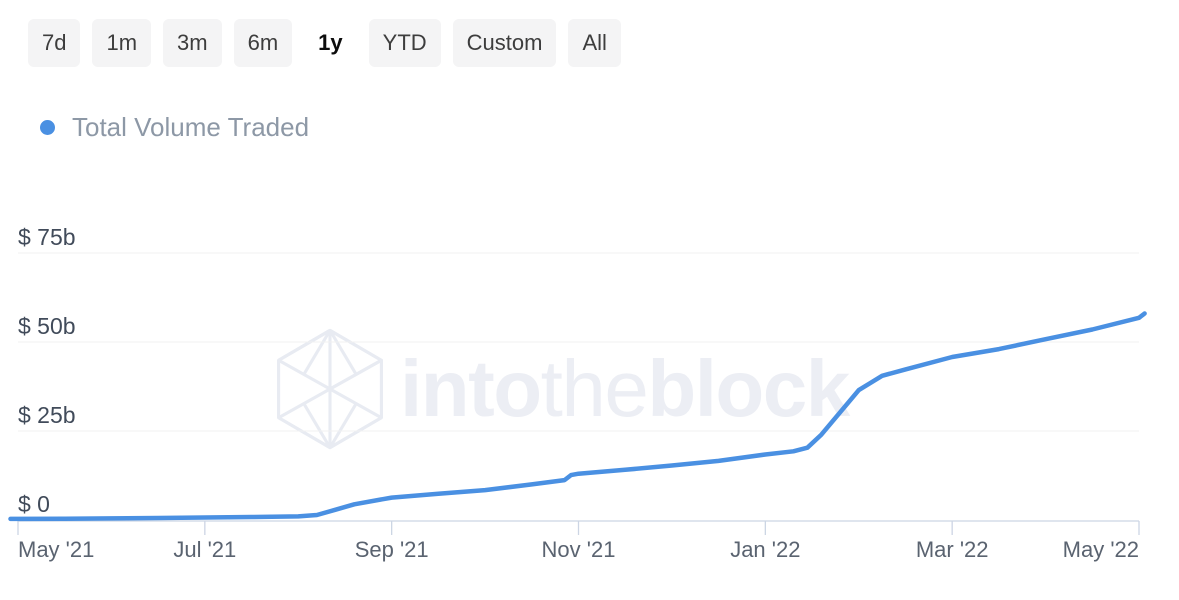 Image resolution: width=1179 pixels, height=600 pixels. I want to click on legend-label: Total Volume Traded, so click(191, 127).